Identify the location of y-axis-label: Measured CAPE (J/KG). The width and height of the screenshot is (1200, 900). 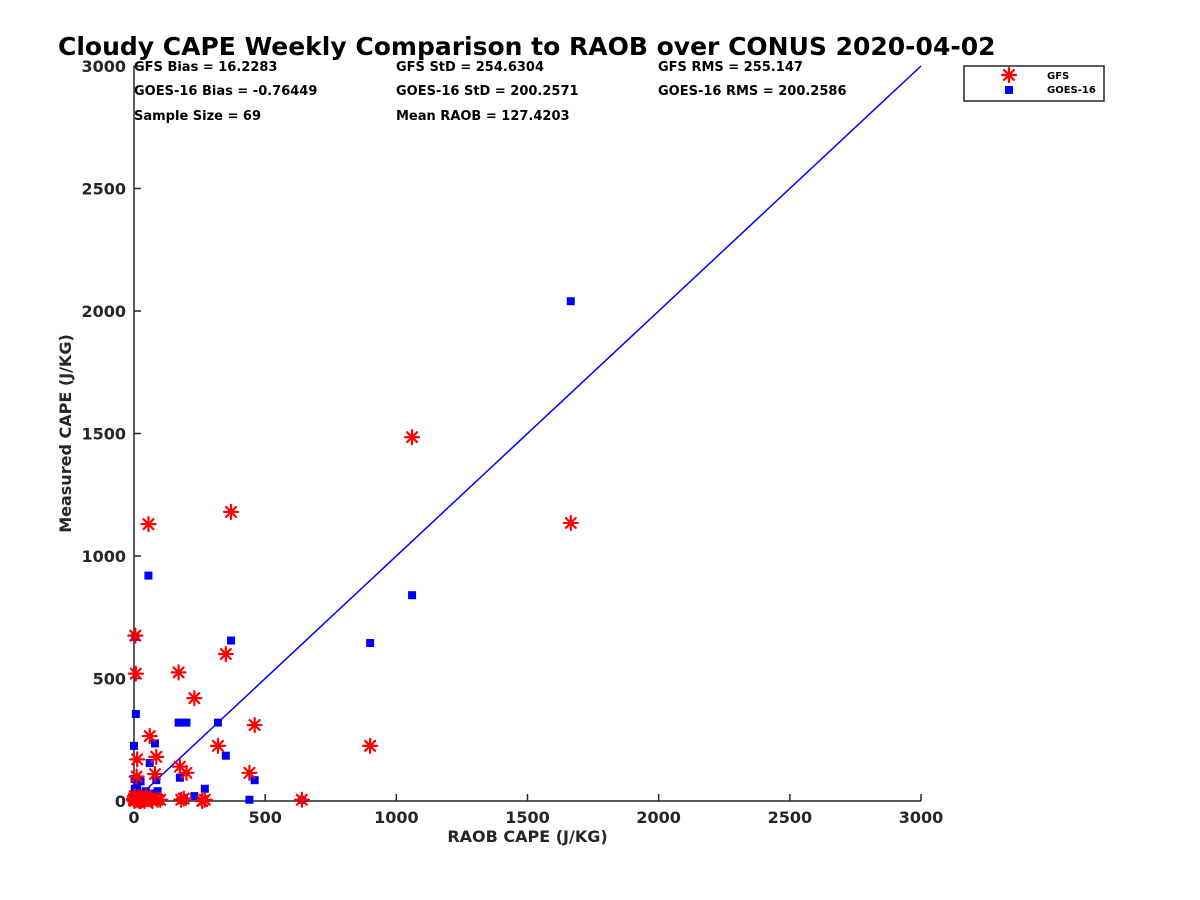
(65, 433).